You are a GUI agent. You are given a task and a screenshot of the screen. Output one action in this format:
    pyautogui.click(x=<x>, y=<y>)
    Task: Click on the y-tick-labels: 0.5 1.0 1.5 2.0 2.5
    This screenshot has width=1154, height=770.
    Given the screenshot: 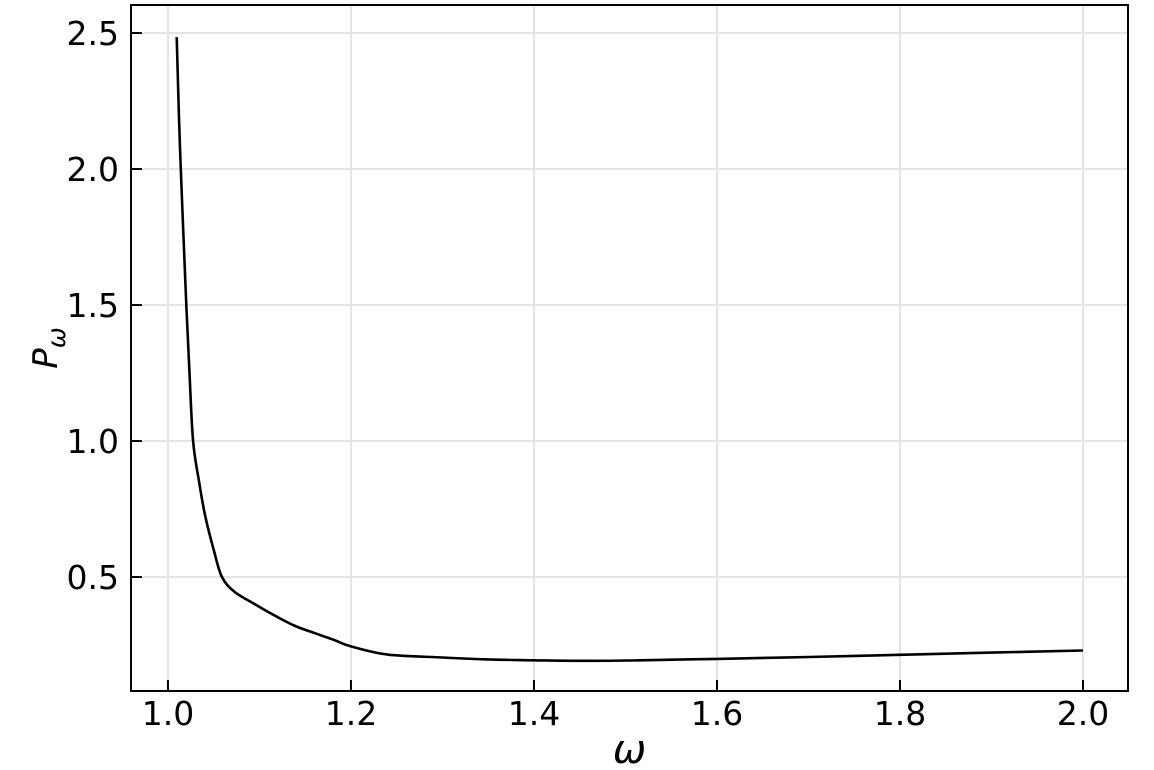 What is the action you would take?
    pyautogui.click(x=93, y=305)
    